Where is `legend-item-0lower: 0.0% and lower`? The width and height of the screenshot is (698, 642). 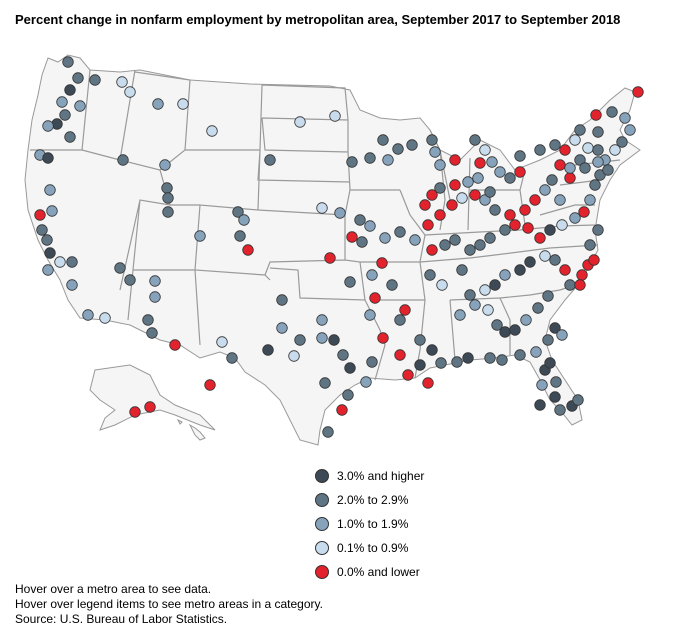 legend-item-0lower: 0.0% and lower is located at coordinates (369, 572).